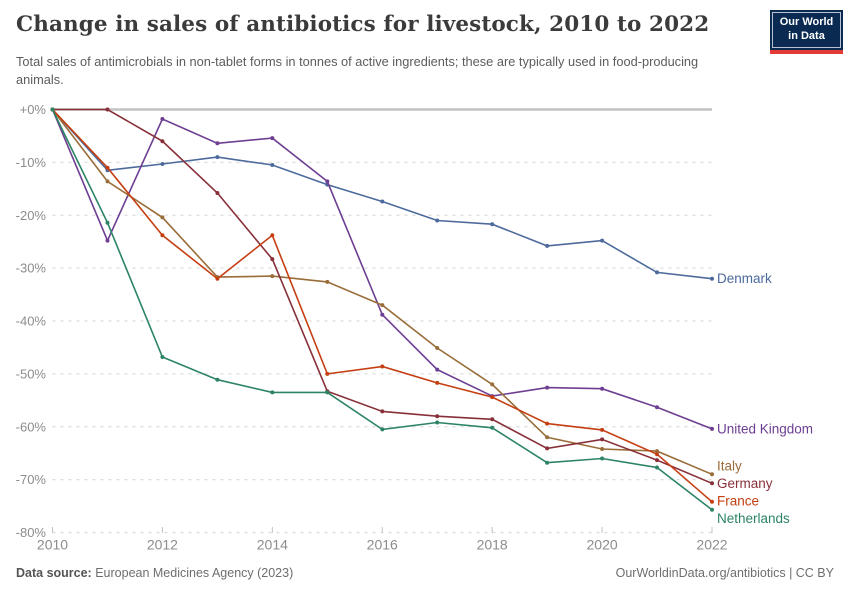  What do you see at coordinates (192, 573) in the screenshot?
I see `data-source-value: European Medicines Agency (2023)` at bounding box center [192, 573].